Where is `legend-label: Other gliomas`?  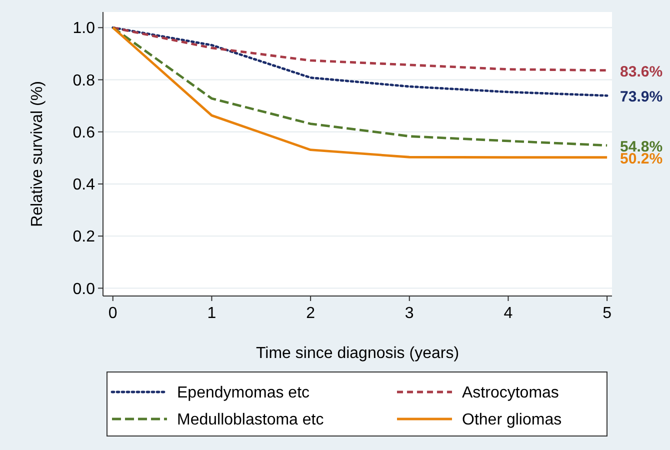
legend-label: Other gliomas is located at coordinates (512, 420).